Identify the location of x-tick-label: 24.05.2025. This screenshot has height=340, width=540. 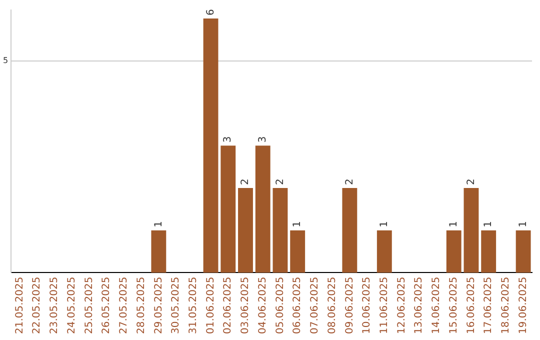
(72, 305).